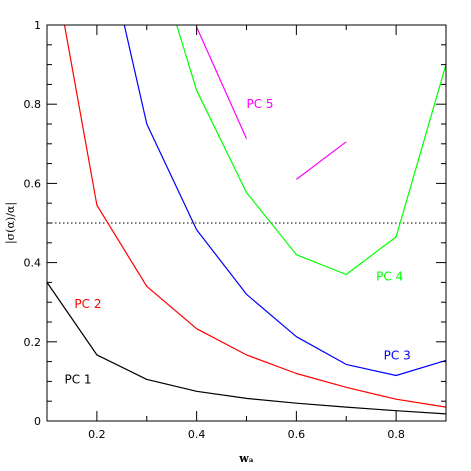  I want to click on y-tick-label: 0.6, so click(33, 183).